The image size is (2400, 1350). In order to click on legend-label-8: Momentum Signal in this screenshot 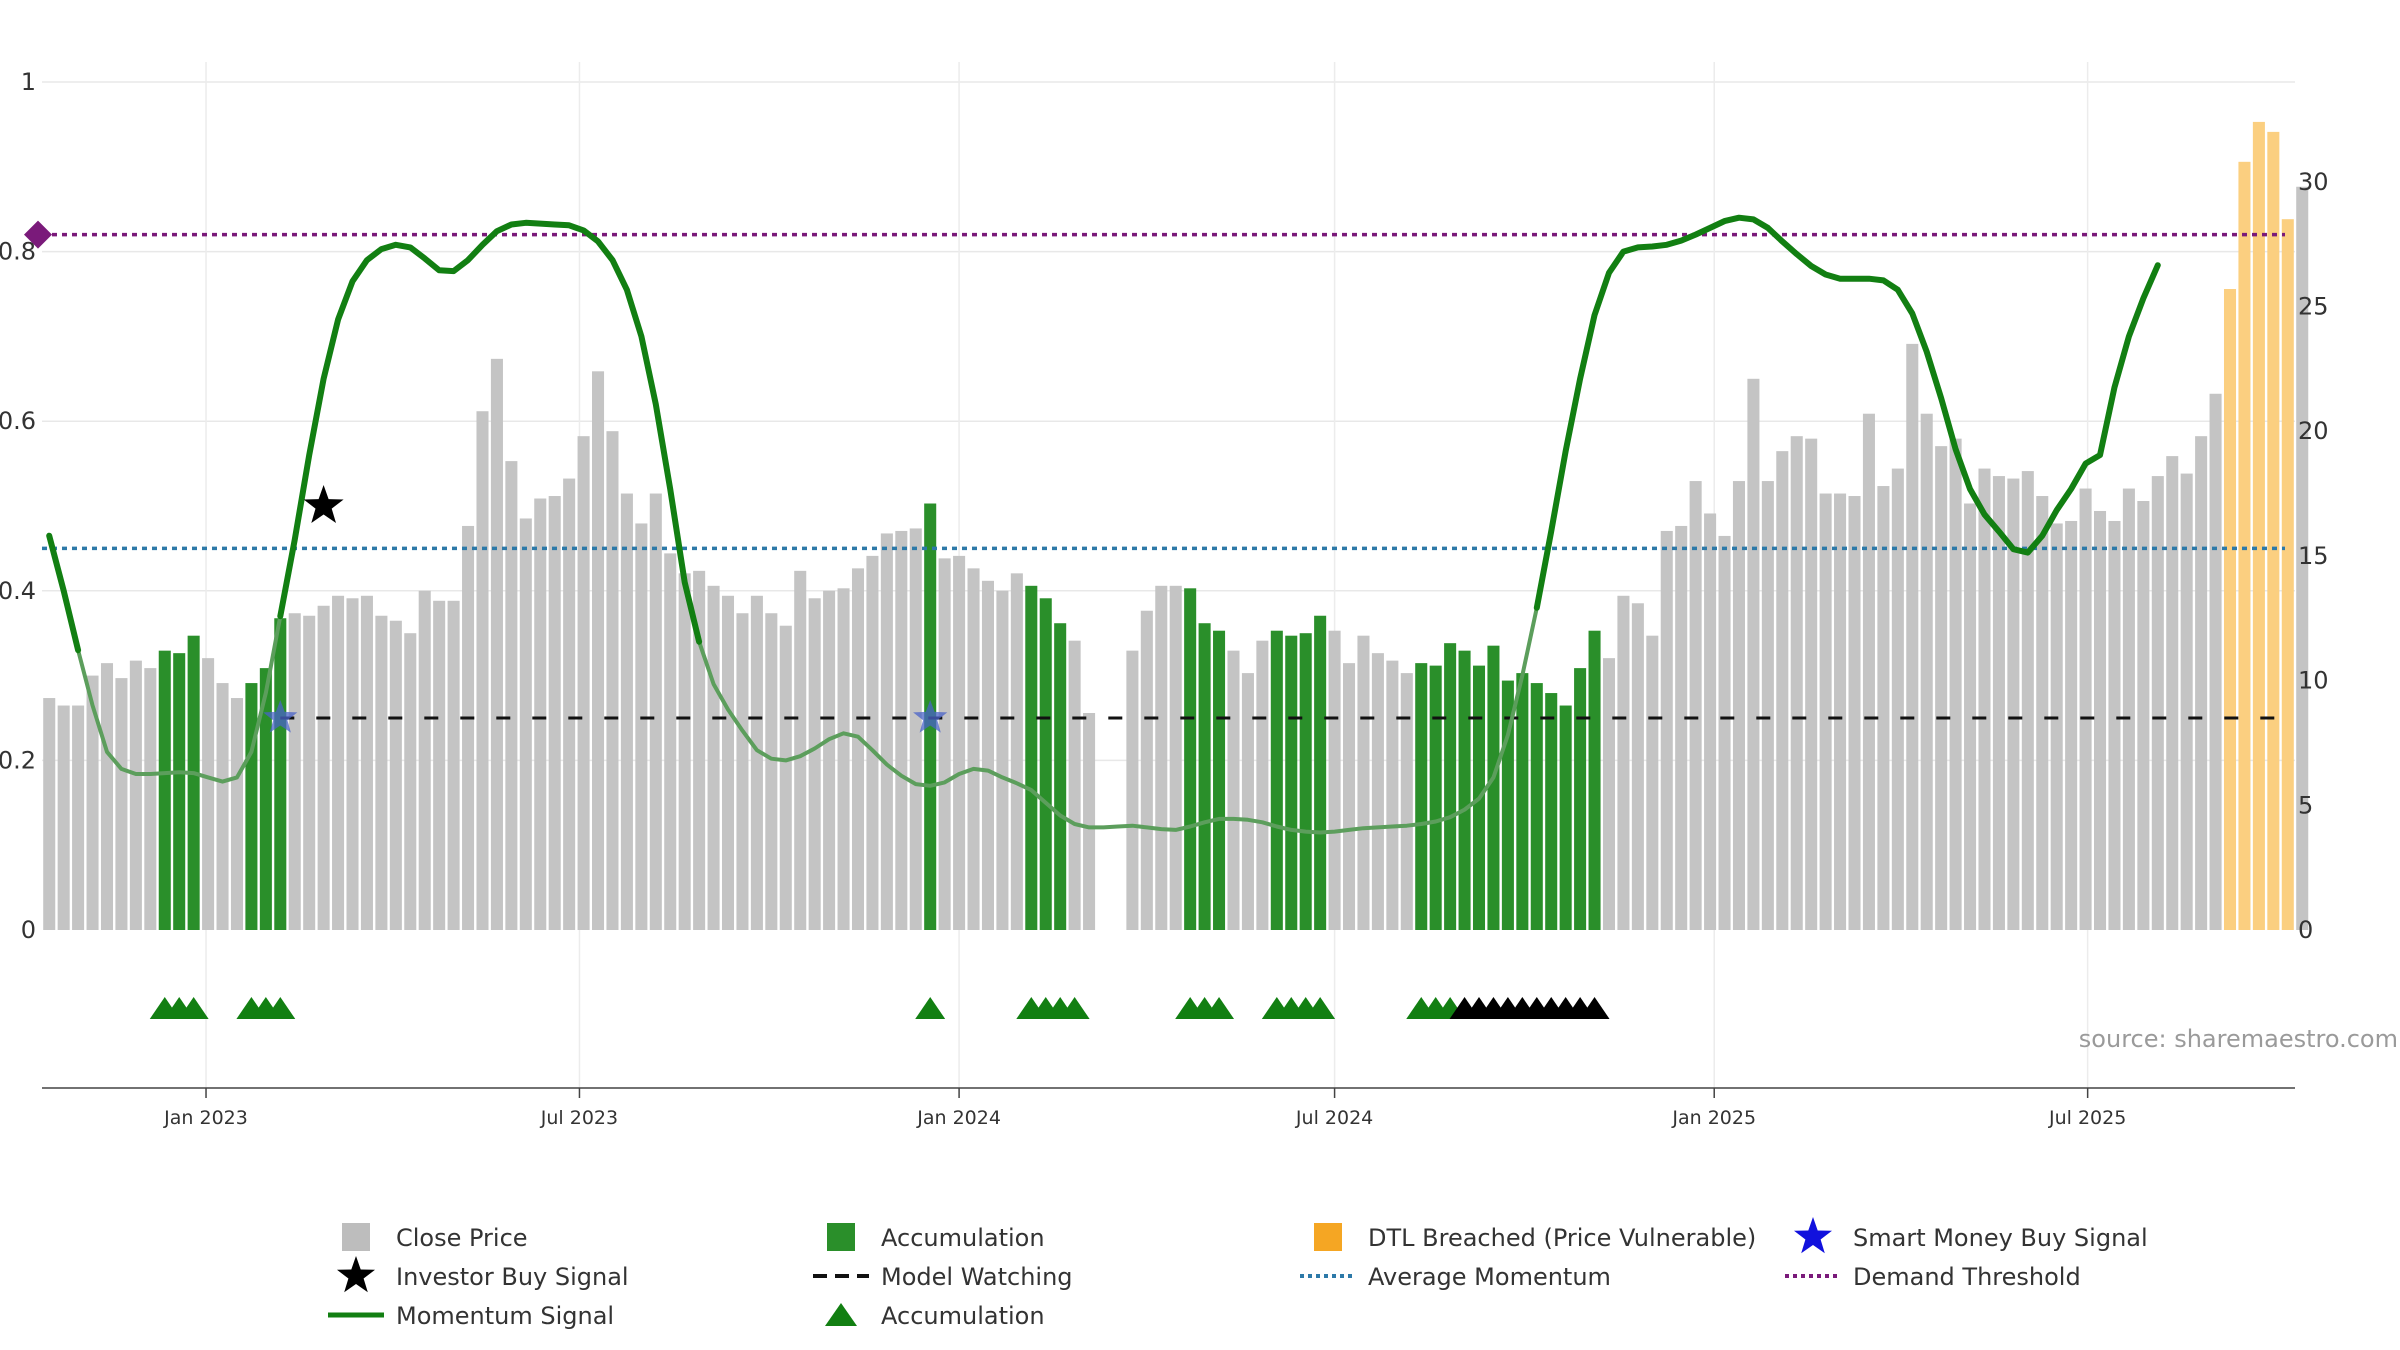, I will do `click(505, 1316)`.